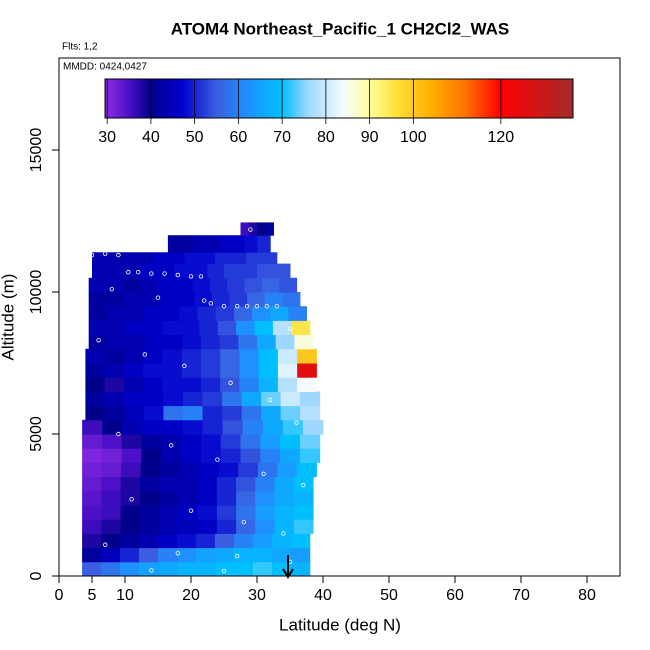 This screenshot has width=650, height=650. Describe the element at coordinates (107, 137) in the screenshot. I see `colorbar-tick-label: 30` at that location.